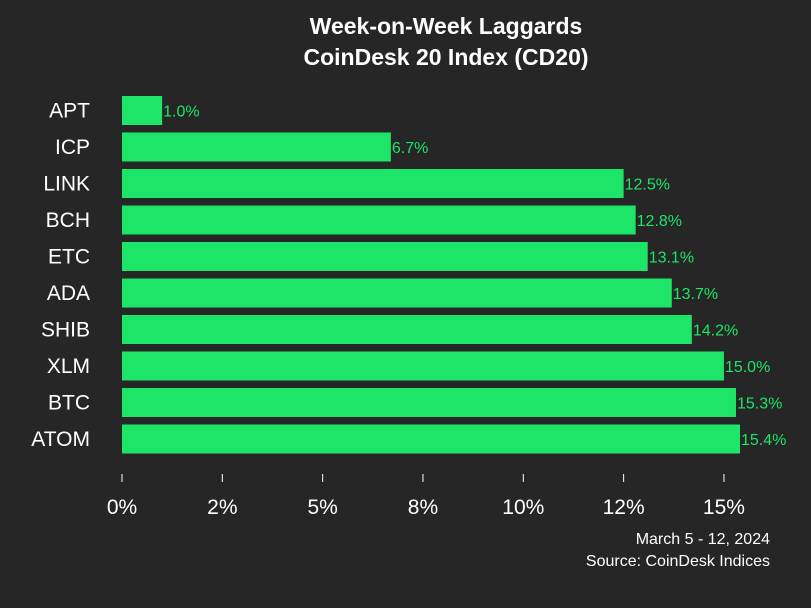  I want to click on category-label-atom: ATOM, so click(60, 439).